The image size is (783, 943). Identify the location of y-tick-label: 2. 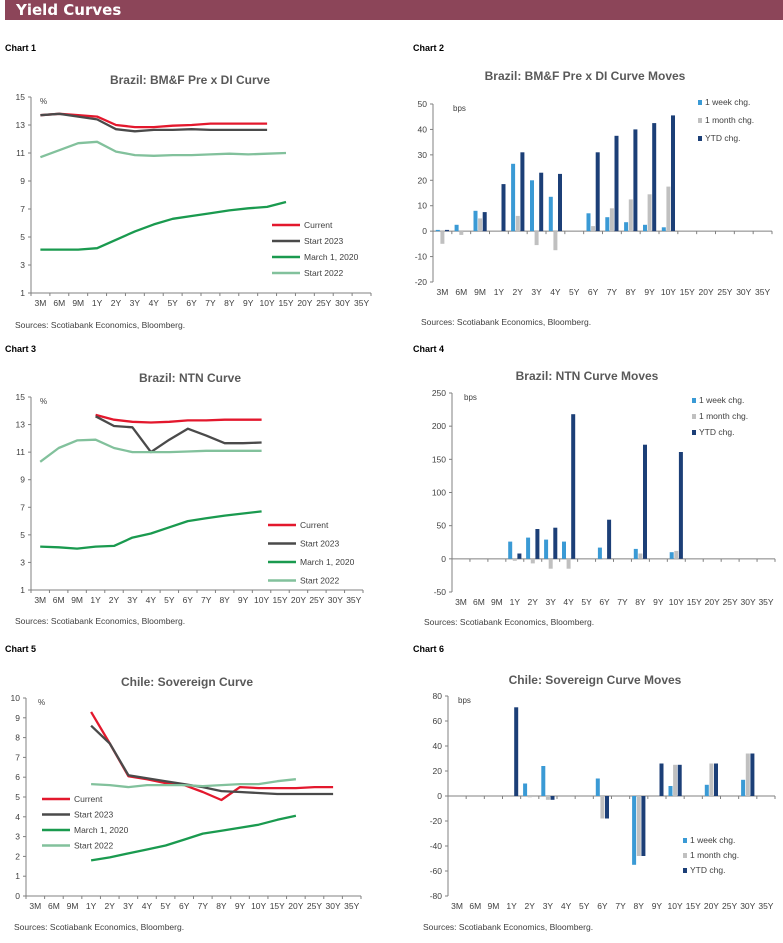
(17, 856).